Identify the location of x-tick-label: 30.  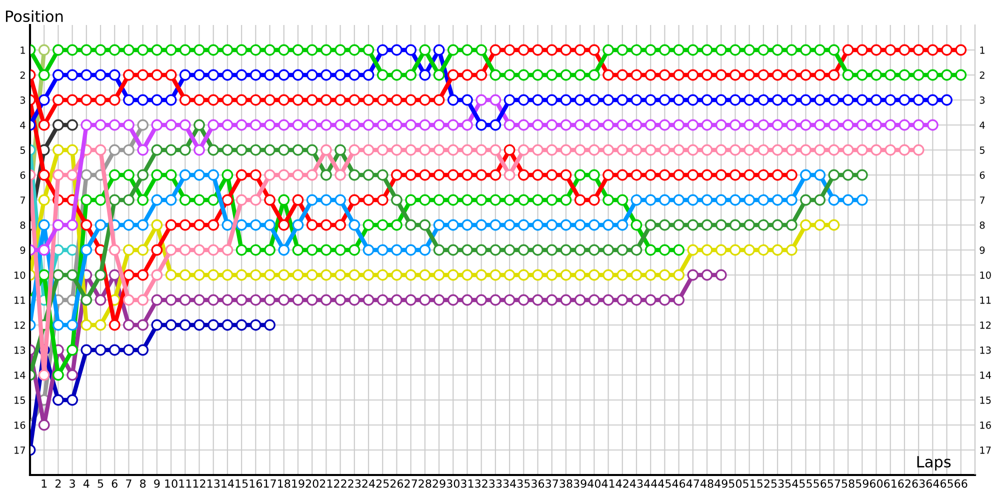
(453, 483).